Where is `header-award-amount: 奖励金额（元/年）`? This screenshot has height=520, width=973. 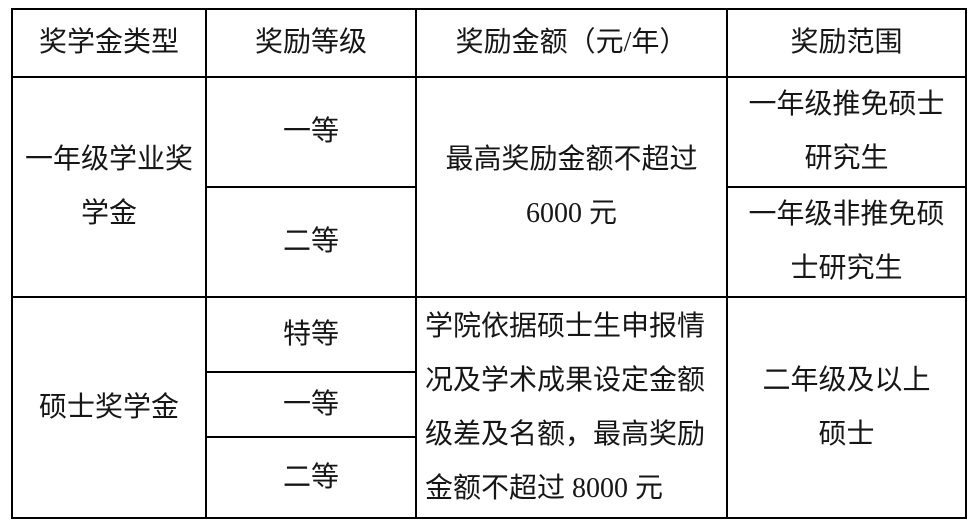 header-award-amount: 奖励金额（元/年） is located at coordinates (571, 43).